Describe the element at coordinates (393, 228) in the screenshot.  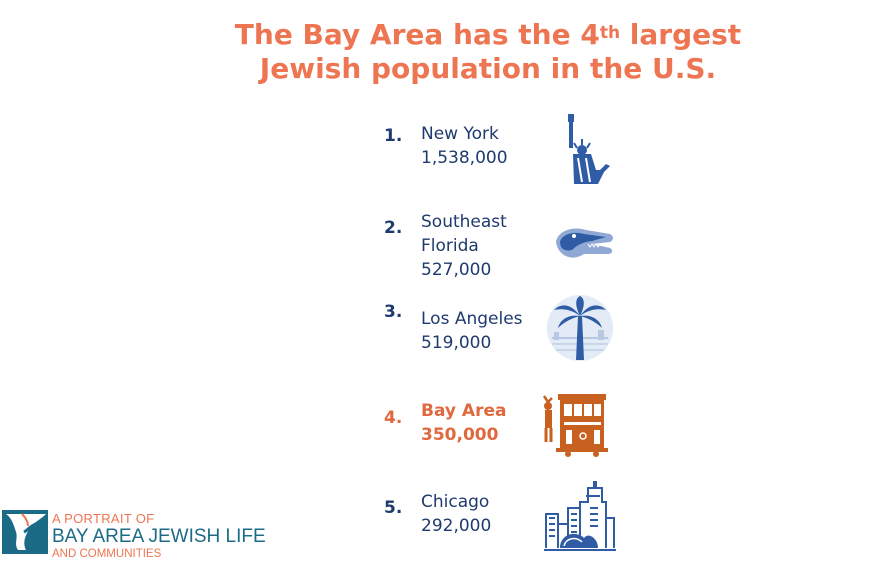
I see `rank-number: 2.` at that location.